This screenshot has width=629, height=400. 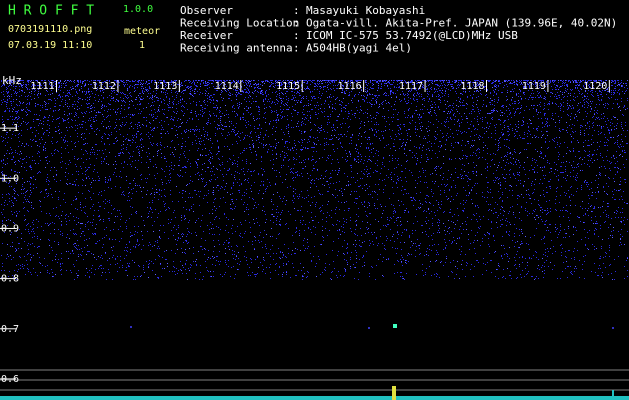 I want to click on y-tick-label: 0.9, so click(x=10, y=228).